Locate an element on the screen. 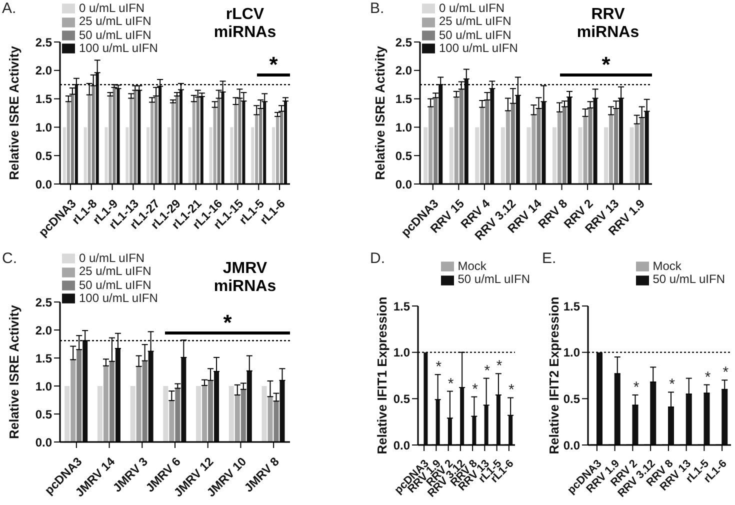 This screenshot has width=735, height=505. text: D. is located at coordinates (377, 258).